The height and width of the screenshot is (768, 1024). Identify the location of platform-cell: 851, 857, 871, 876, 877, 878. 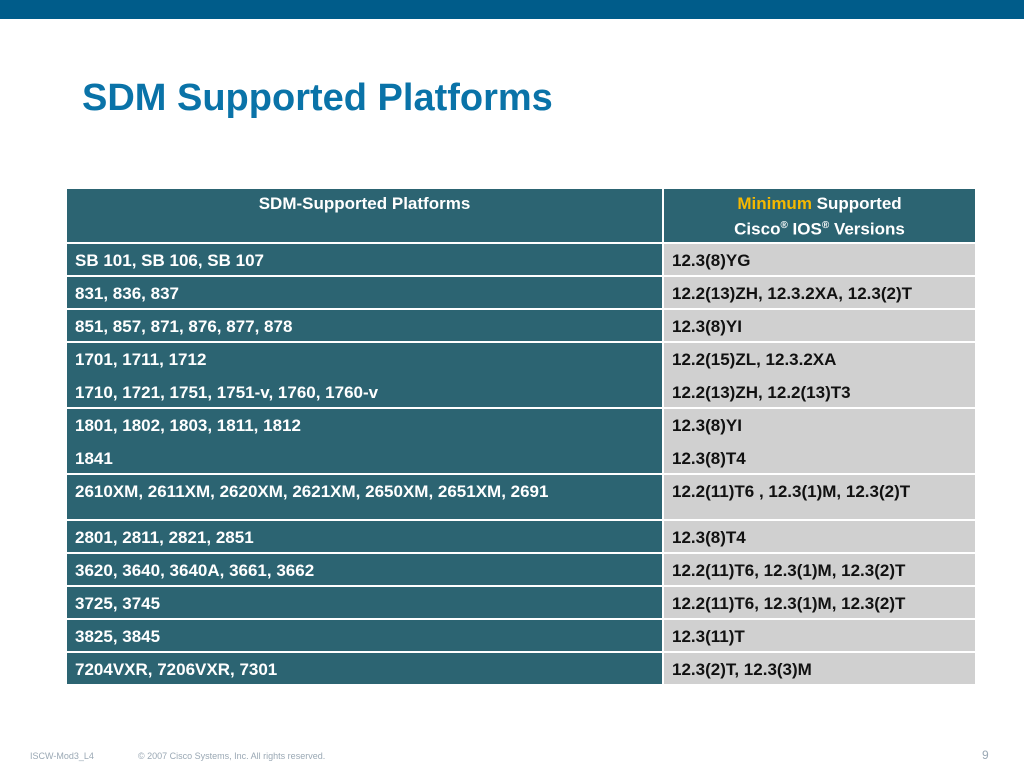
(364, 325).